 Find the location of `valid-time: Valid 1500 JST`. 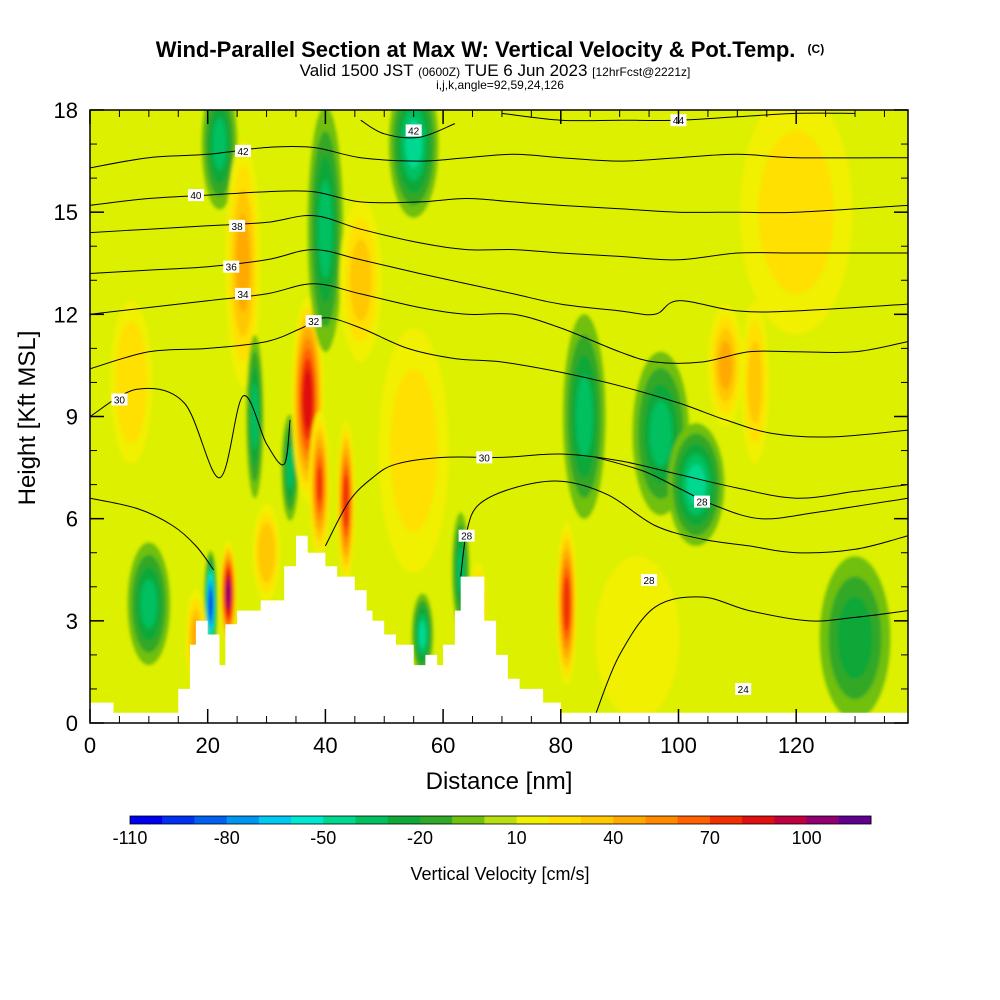

valid-time: Valid 1500 JST is located at coordinates (357, 70).